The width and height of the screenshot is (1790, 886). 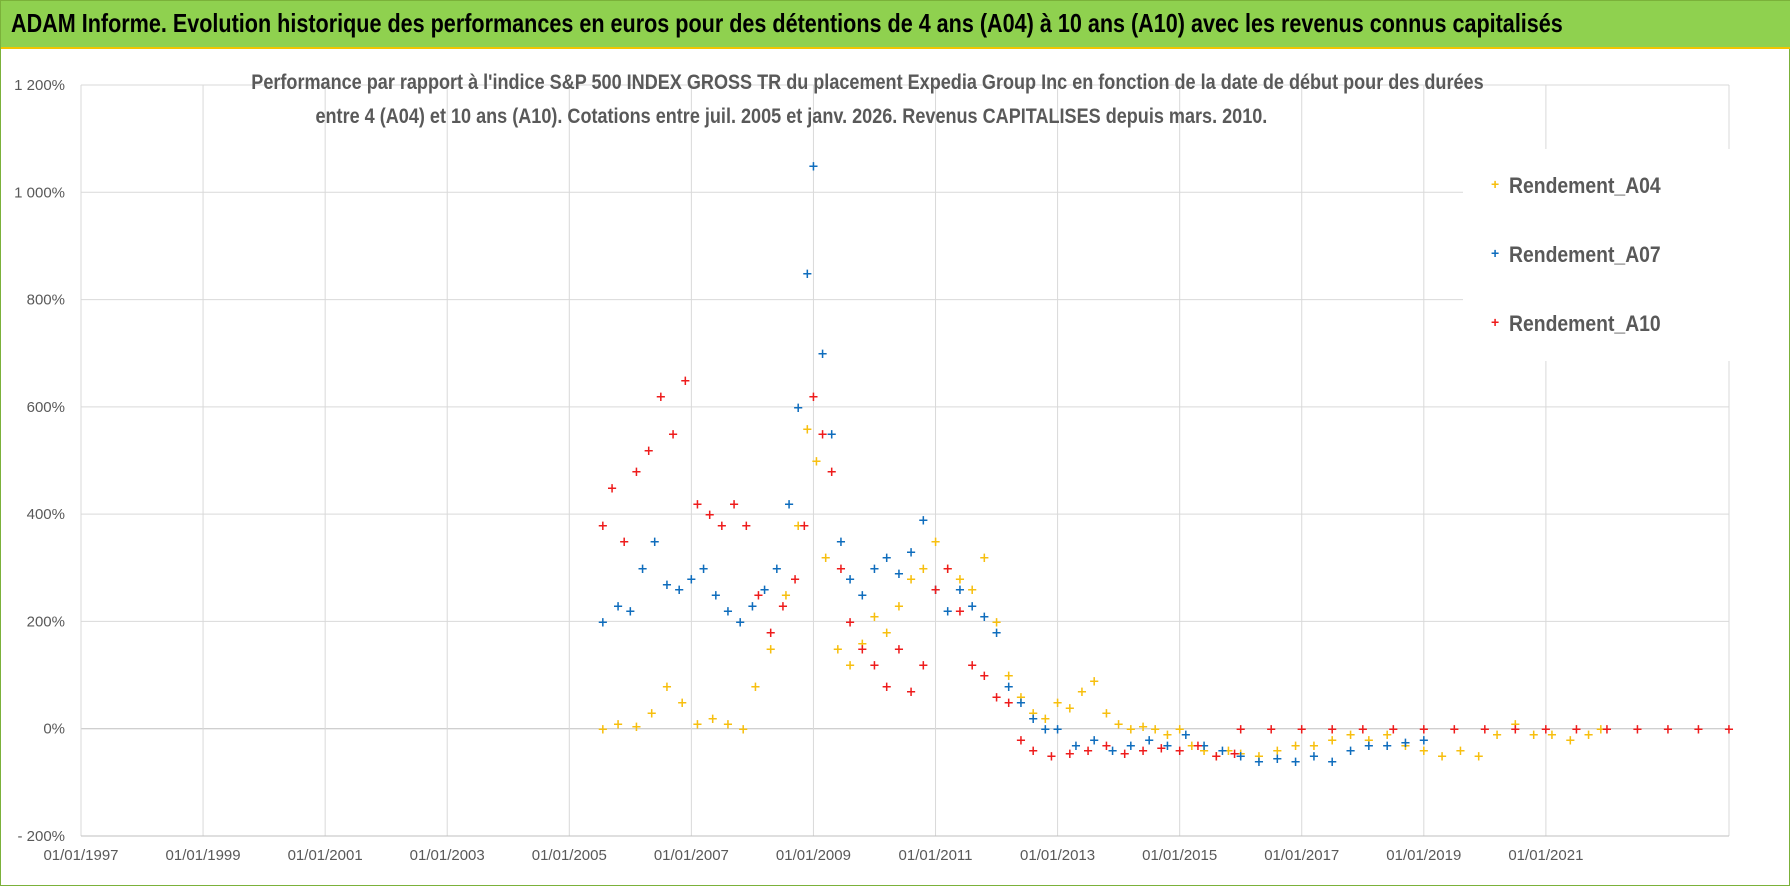 I want to click on x-tick-label: 01/01/2001, so click(x=325, y=855).